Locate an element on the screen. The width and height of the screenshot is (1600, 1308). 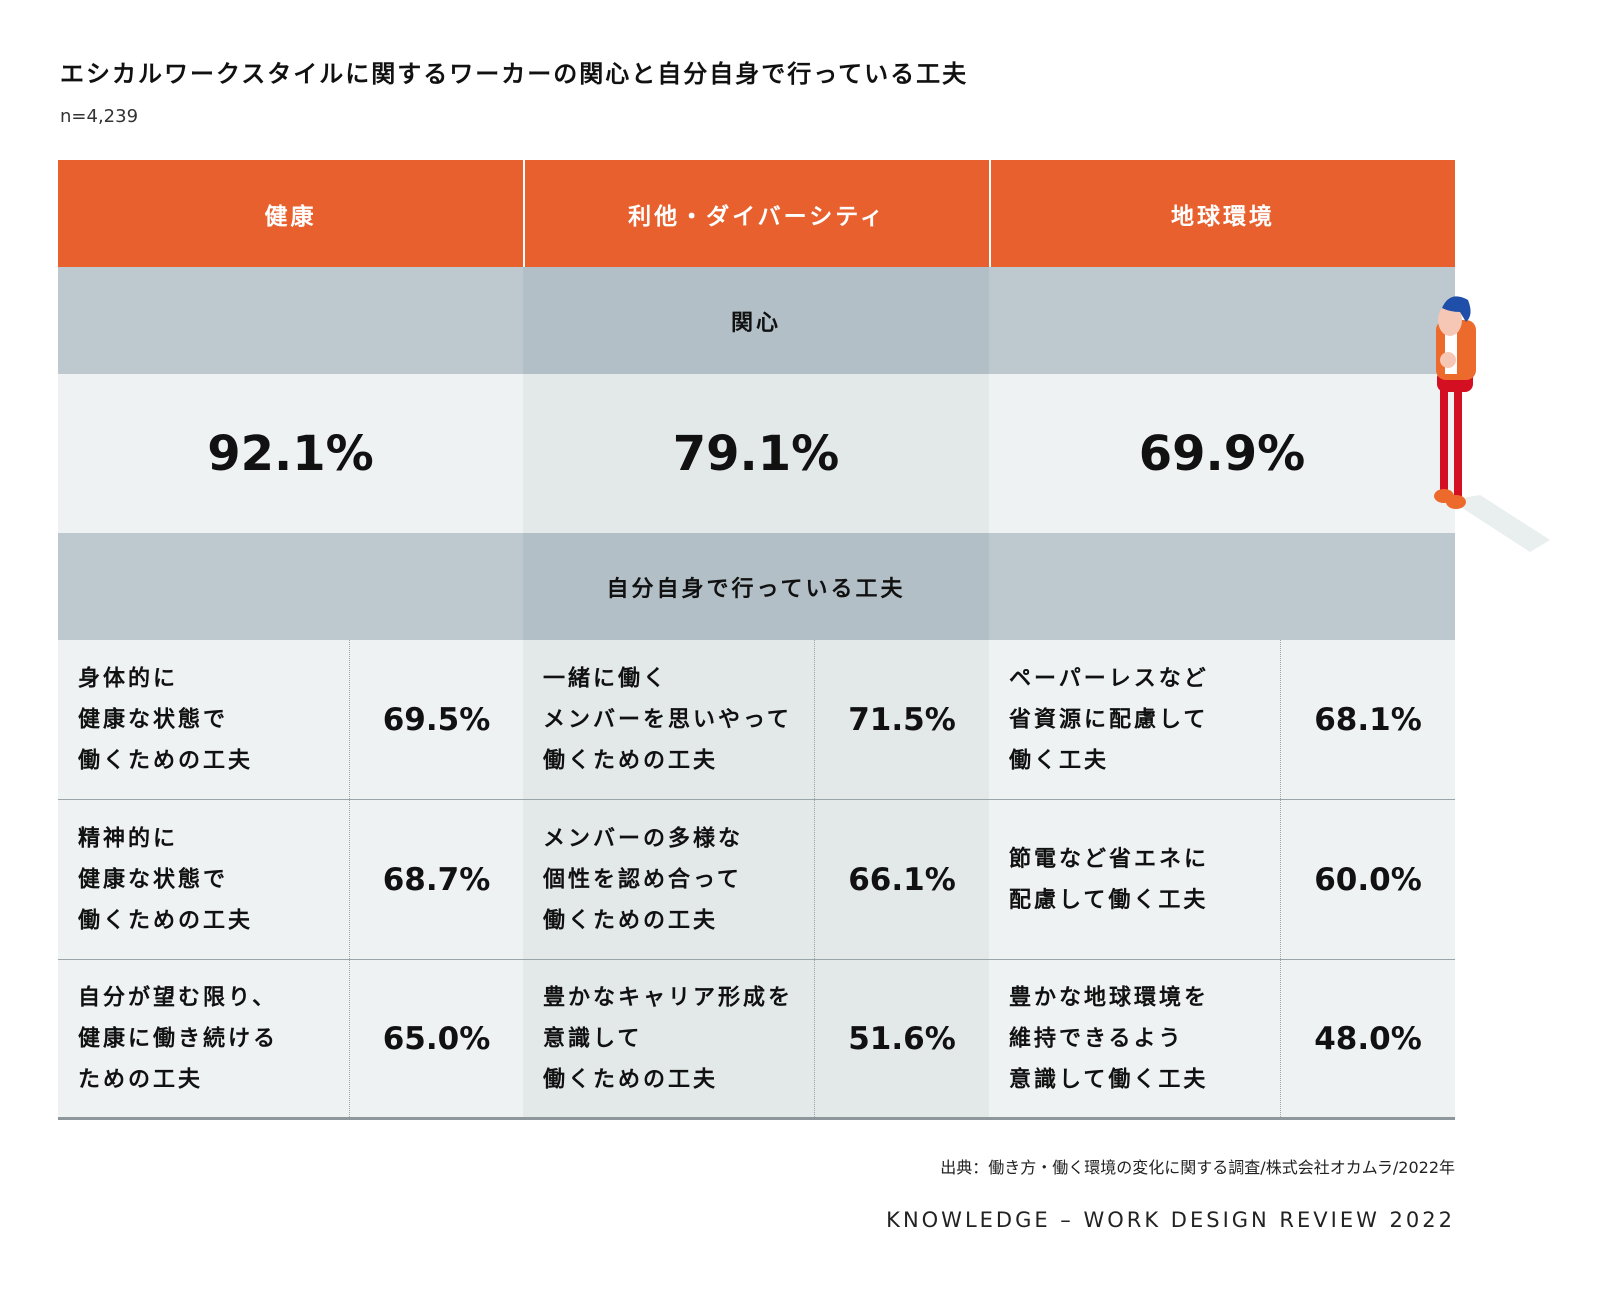
effort-row: 節電など省エネに 配慮して働く工夫 60.0% is located at coordinates (1222, 880).